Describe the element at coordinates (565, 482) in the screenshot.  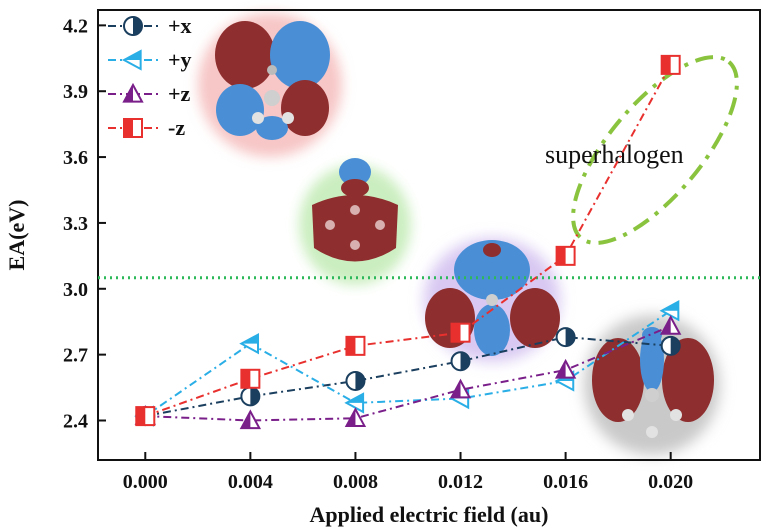
I see `x-tick-label: 0.016` at that location.